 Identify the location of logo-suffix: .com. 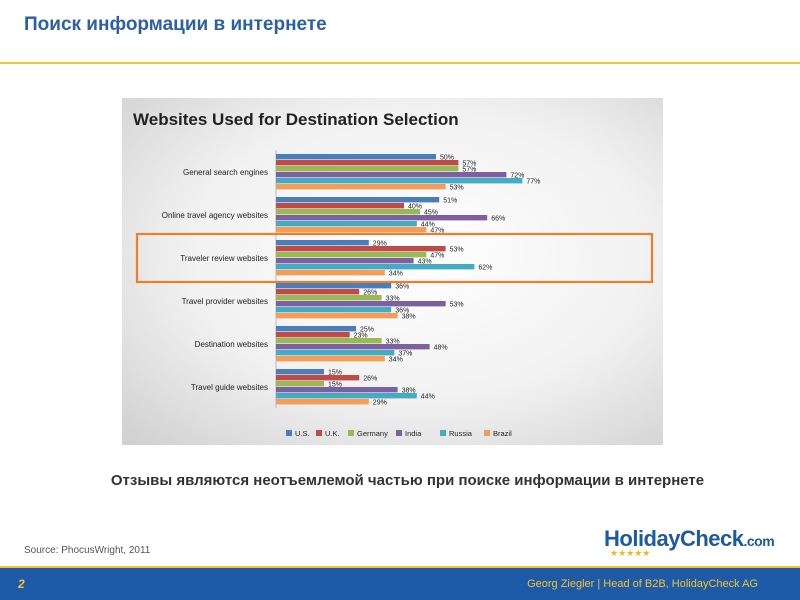
(759, 541).